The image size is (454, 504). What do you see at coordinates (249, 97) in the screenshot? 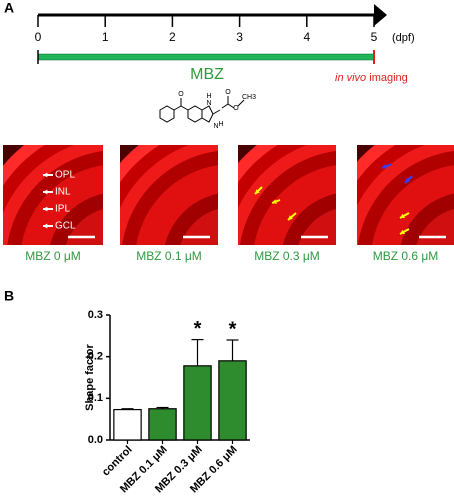
I see `atom-label: CH3` at bounding box center [249, 97].